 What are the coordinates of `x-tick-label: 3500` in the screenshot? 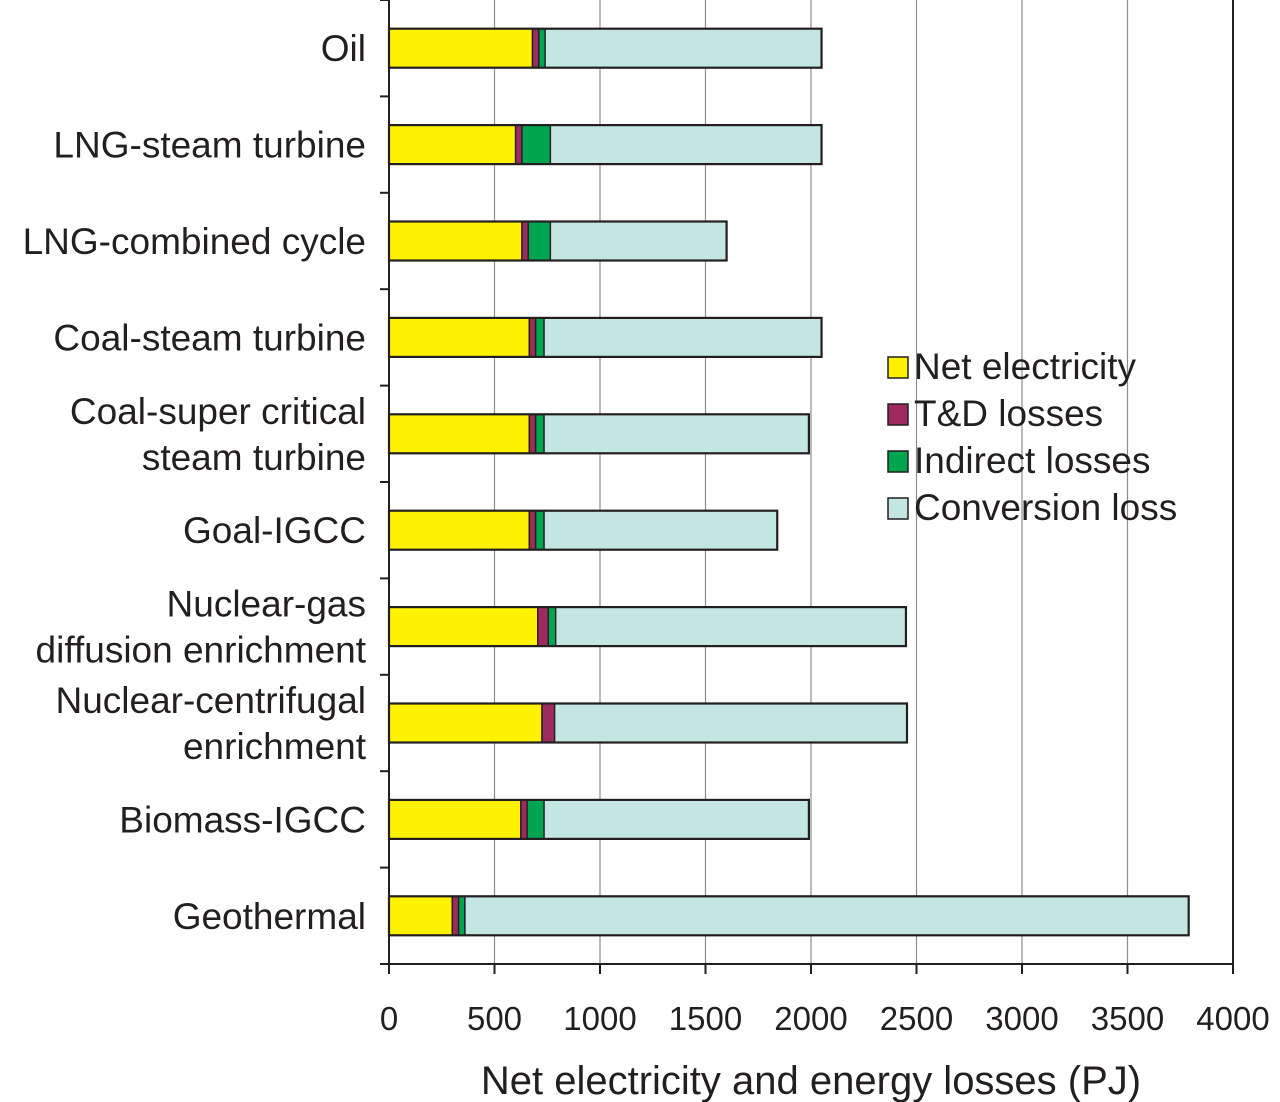 It's located at (1127, 1018).